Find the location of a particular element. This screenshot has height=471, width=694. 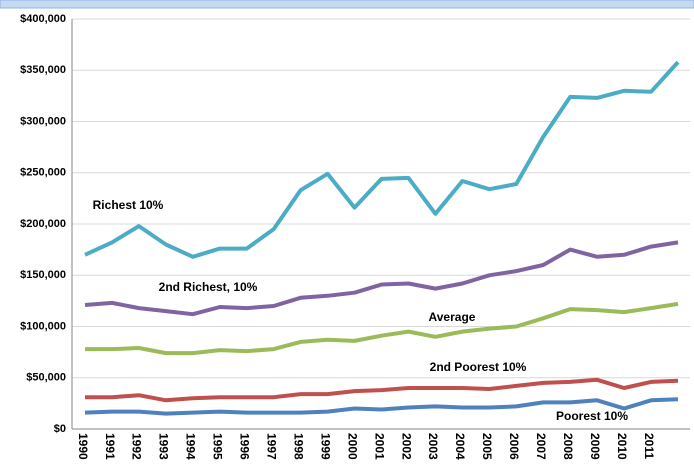

x-tick-label: 1993 is located at coordinates (164, 446).